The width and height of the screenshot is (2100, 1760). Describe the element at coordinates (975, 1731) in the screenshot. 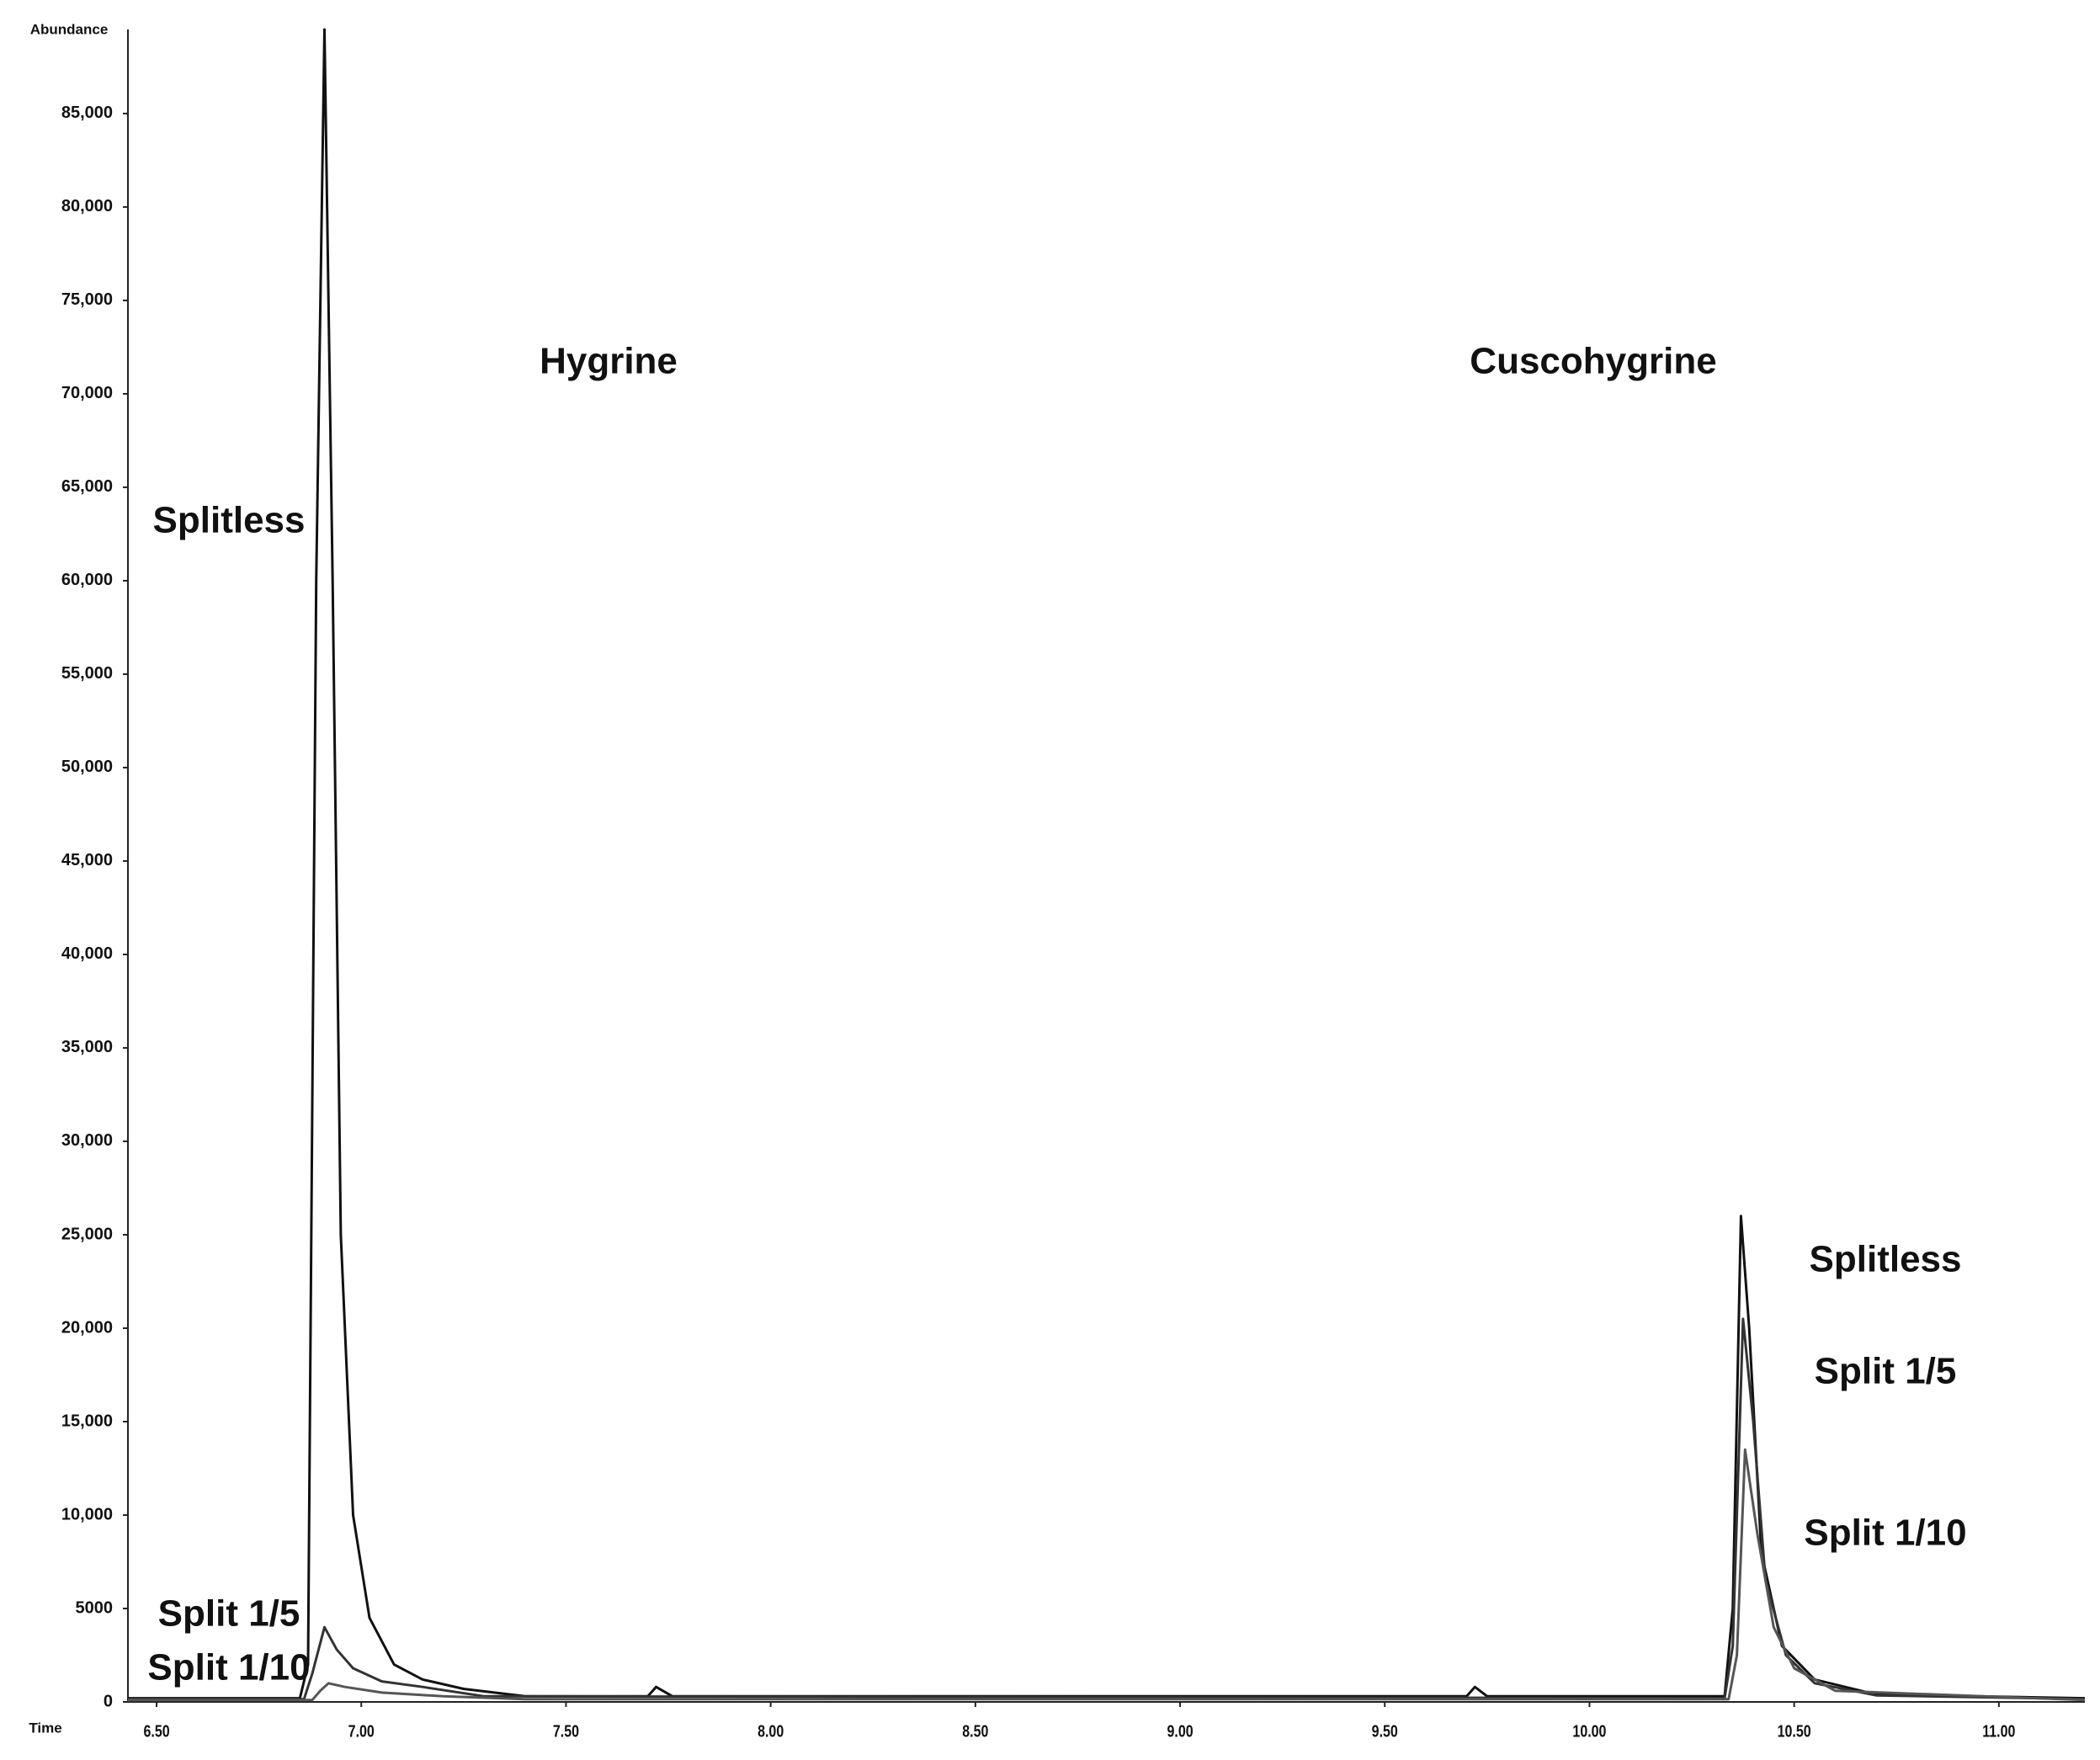

I see `x-tick-label: 8.50` at that location.